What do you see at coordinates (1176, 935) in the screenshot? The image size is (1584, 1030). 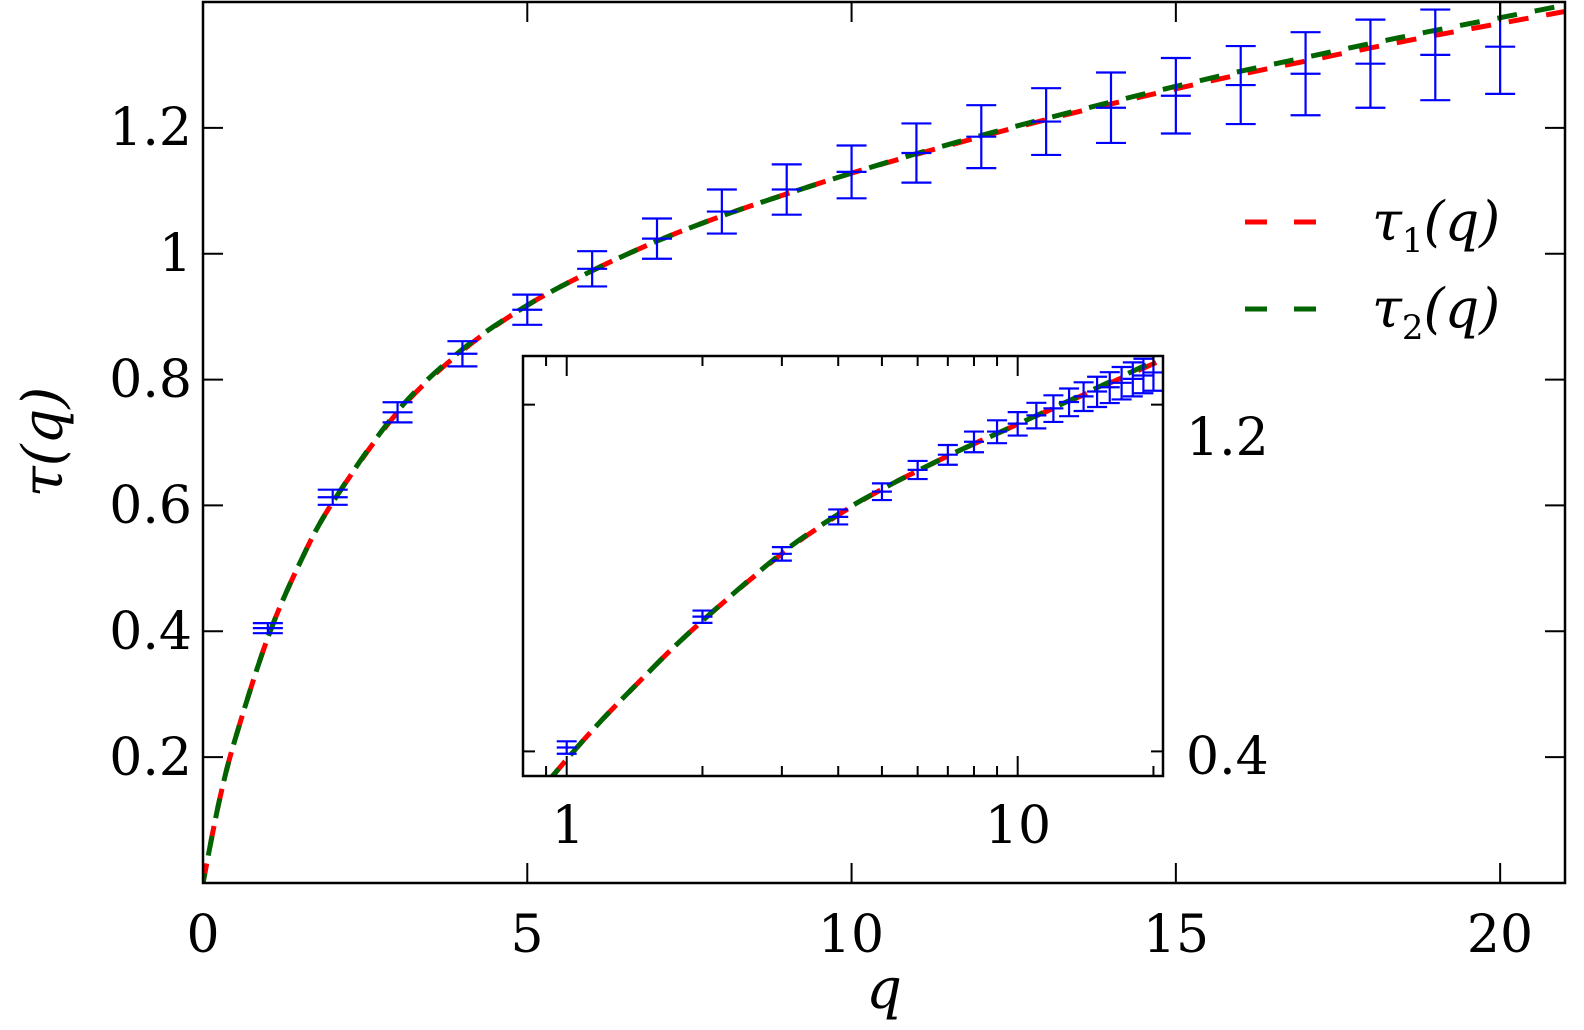 I see `x-tick-label: 15` at bounding box center [1176, 935].